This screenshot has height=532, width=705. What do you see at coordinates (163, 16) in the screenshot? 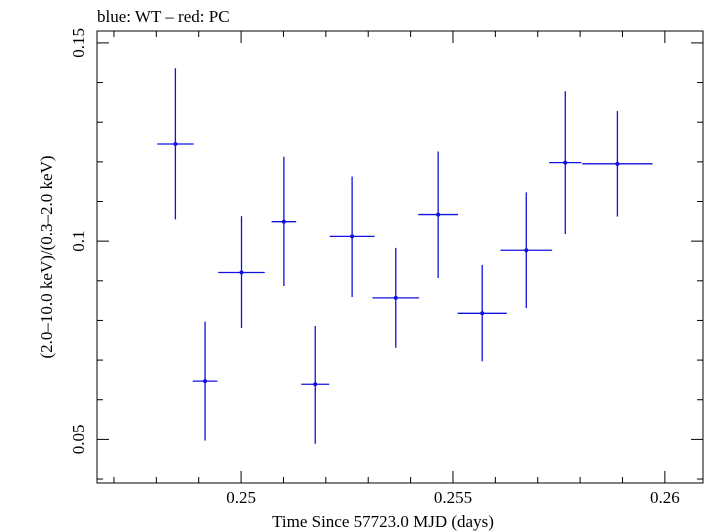
I see `chart-title: blue: WT – red: PC` at bounding box center [163, 16].